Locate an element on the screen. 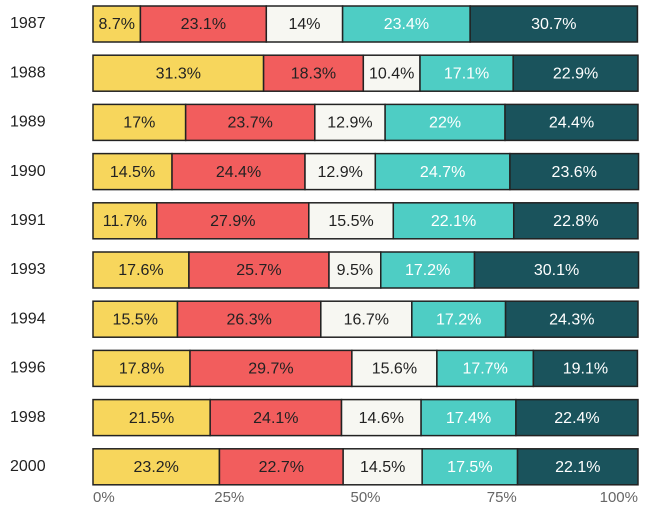 Image resolution: width=669 pixels, height=514 pixels. data-label: 14% is located at coordinates (304, 24).